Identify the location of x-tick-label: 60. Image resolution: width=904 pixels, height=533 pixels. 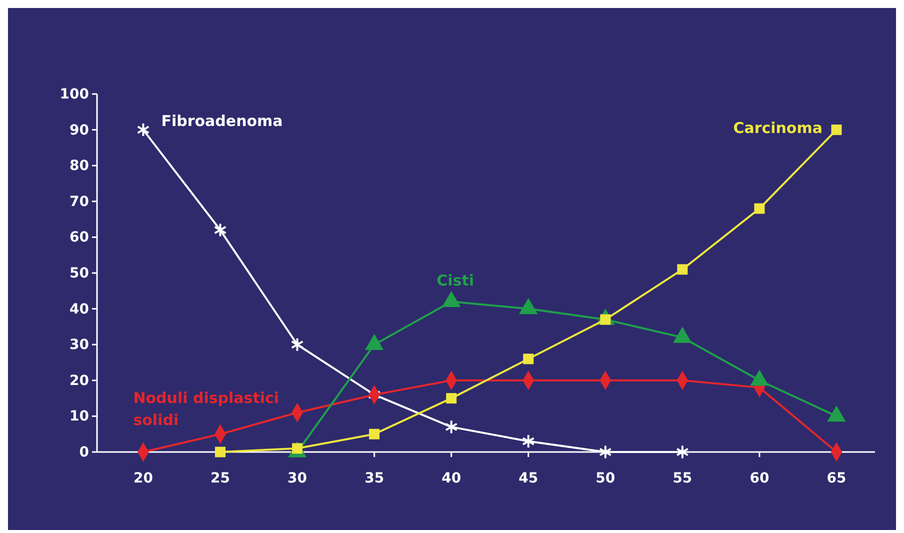
(760, 478).